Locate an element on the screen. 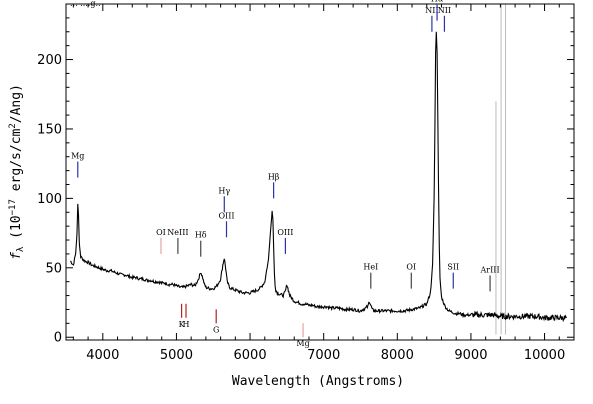  absorption-label: H is located at coordinates (186, 324).